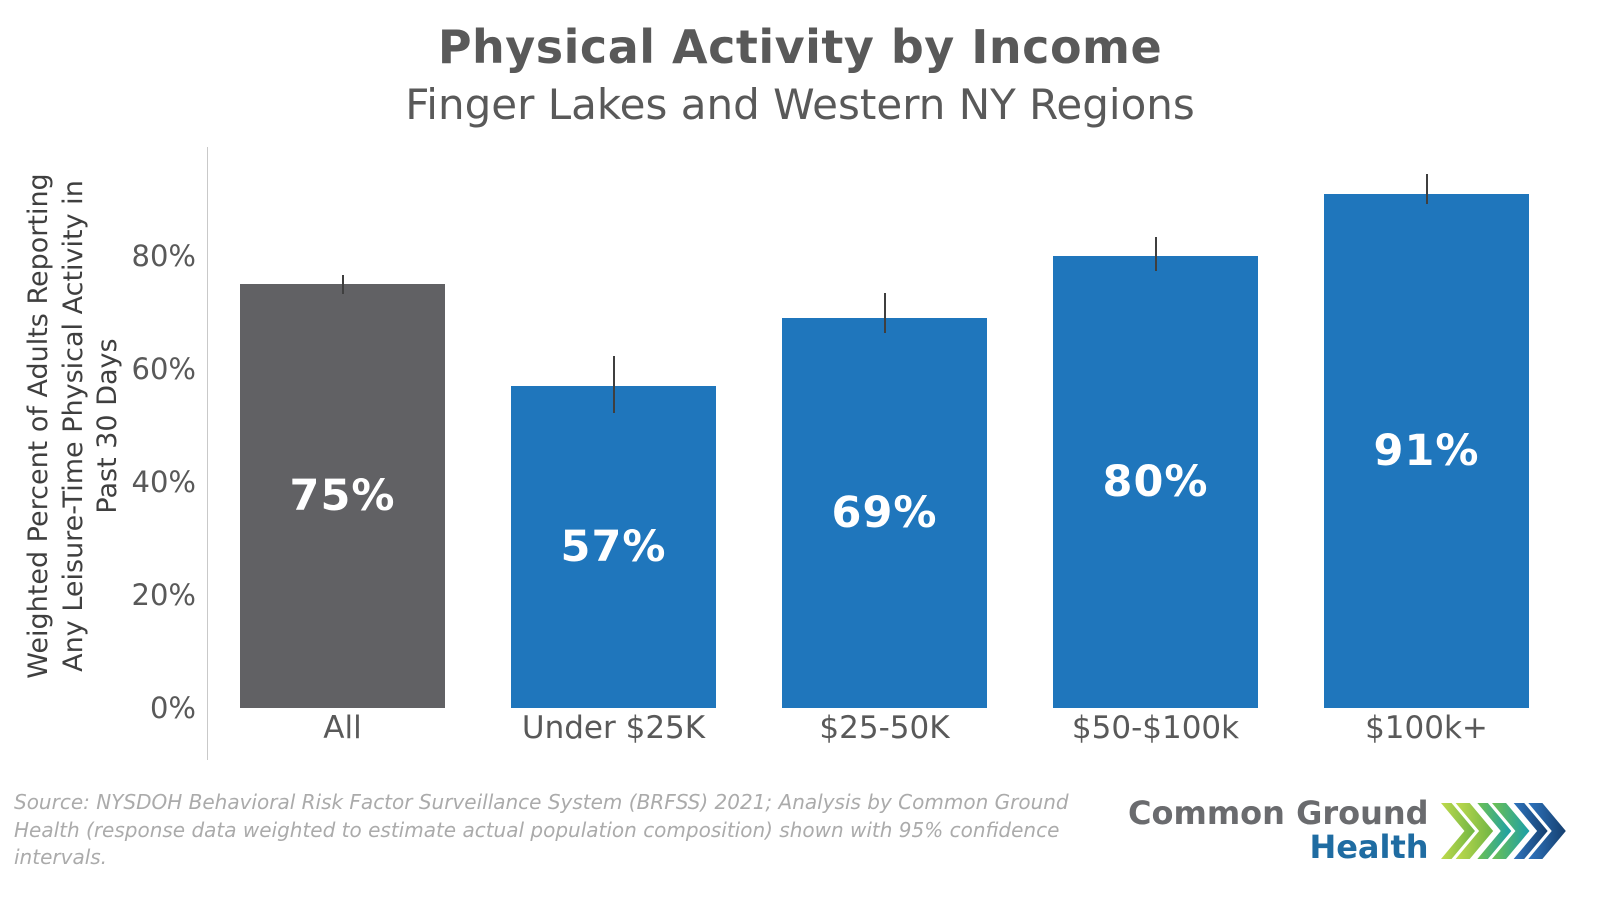 The height and width of the screenshot is (900, 1600). Describe the element at coordinates (1369, 846) in the screenshot. I see `logo-line2: Health` at that location.